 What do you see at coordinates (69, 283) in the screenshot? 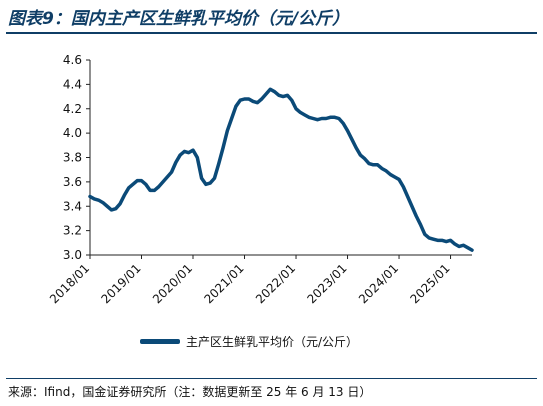
I see `x-tick-label: 2018/01` at bounding box center [69, 283].